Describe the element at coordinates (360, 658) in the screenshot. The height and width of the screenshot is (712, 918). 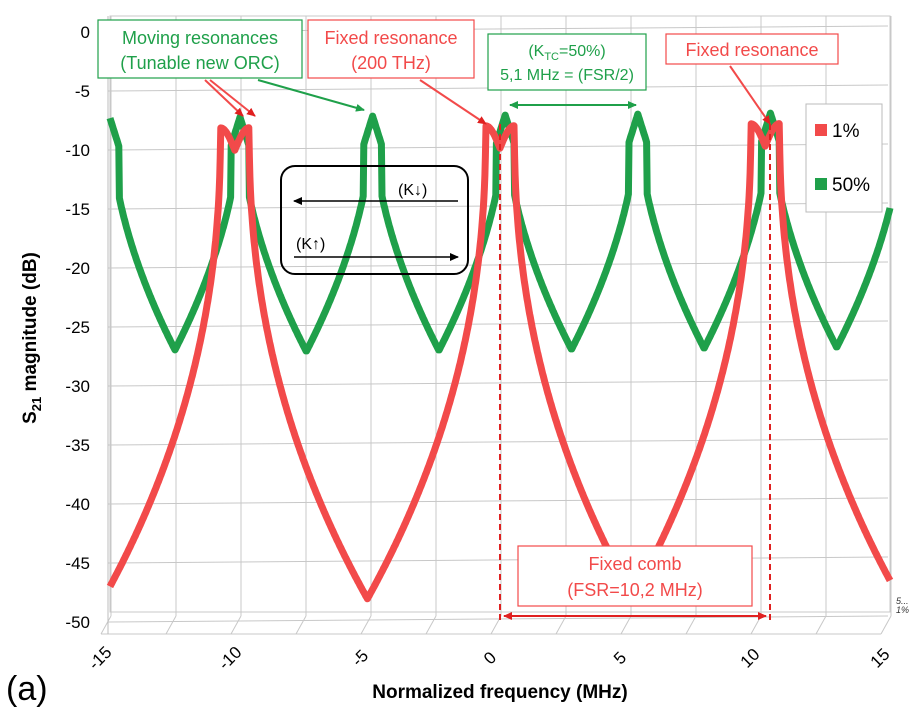
I see `x-tick-label: -5` at that location.